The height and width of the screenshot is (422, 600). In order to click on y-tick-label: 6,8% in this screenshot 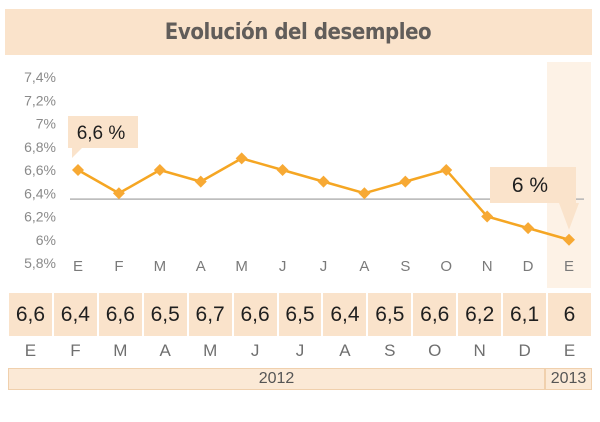, I will do `click(40, 147)`.